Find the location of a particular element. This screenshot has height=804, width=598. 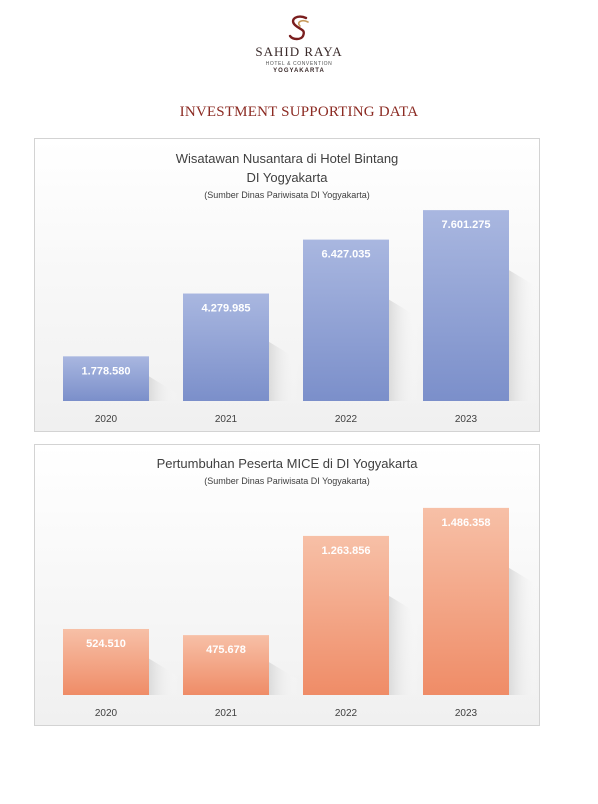

logo-subtitle: HOTEL & CONVENTION is located at coordinates (299, 64).